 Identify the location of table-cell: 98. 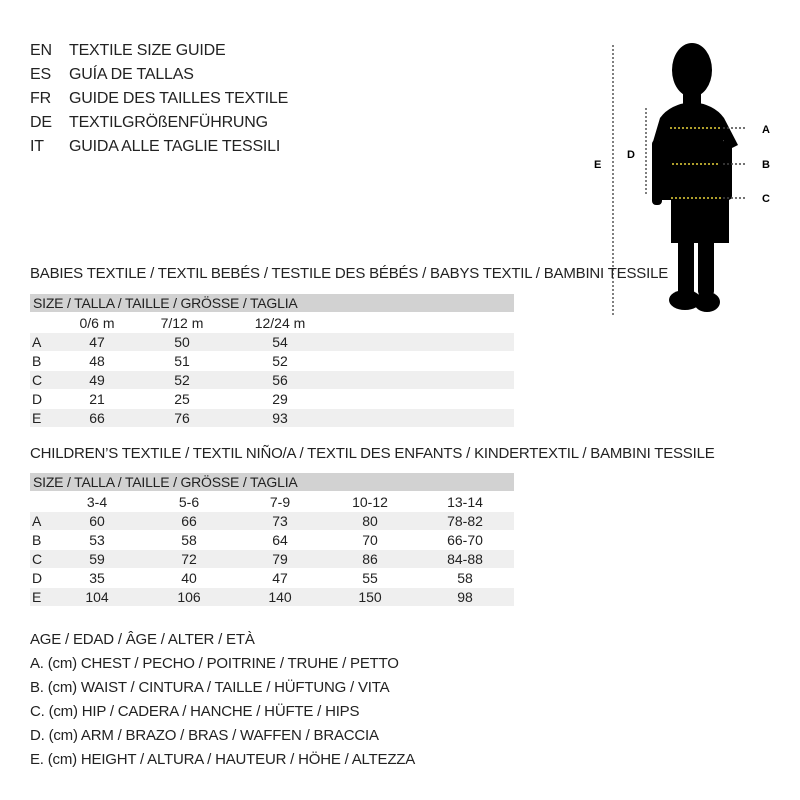
(465, 597).